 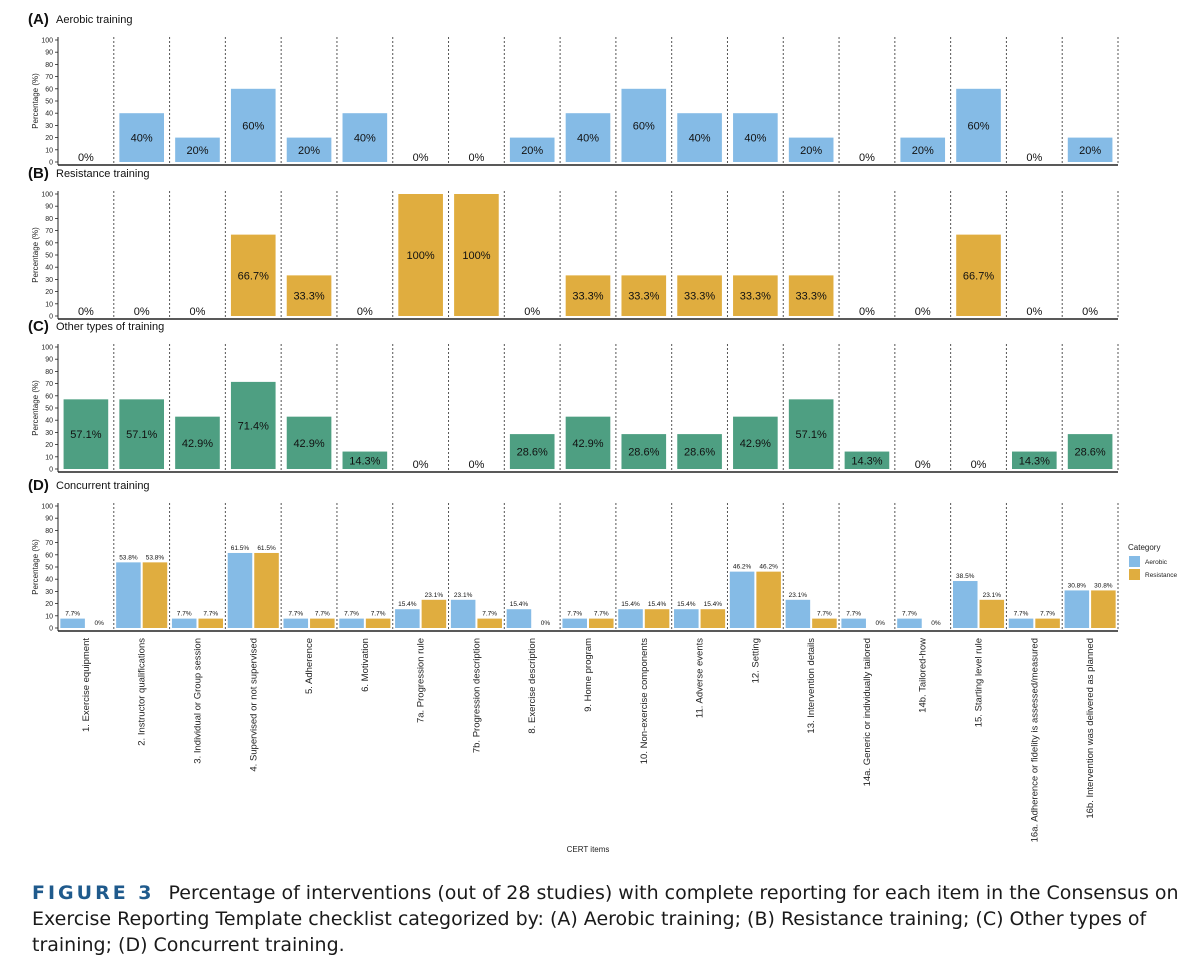 I want to click on bar-value-label: 30.8%, so click(x=1077, y=585).